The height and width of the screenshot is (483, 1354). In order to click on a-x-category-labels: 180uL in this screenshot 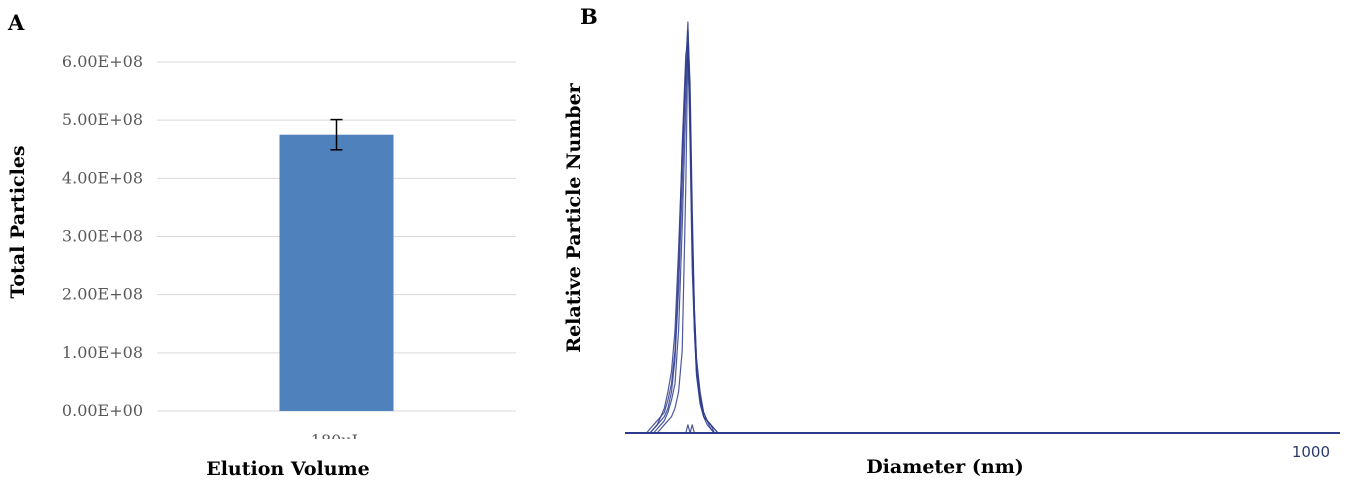, I will do `click(337, 440)`.